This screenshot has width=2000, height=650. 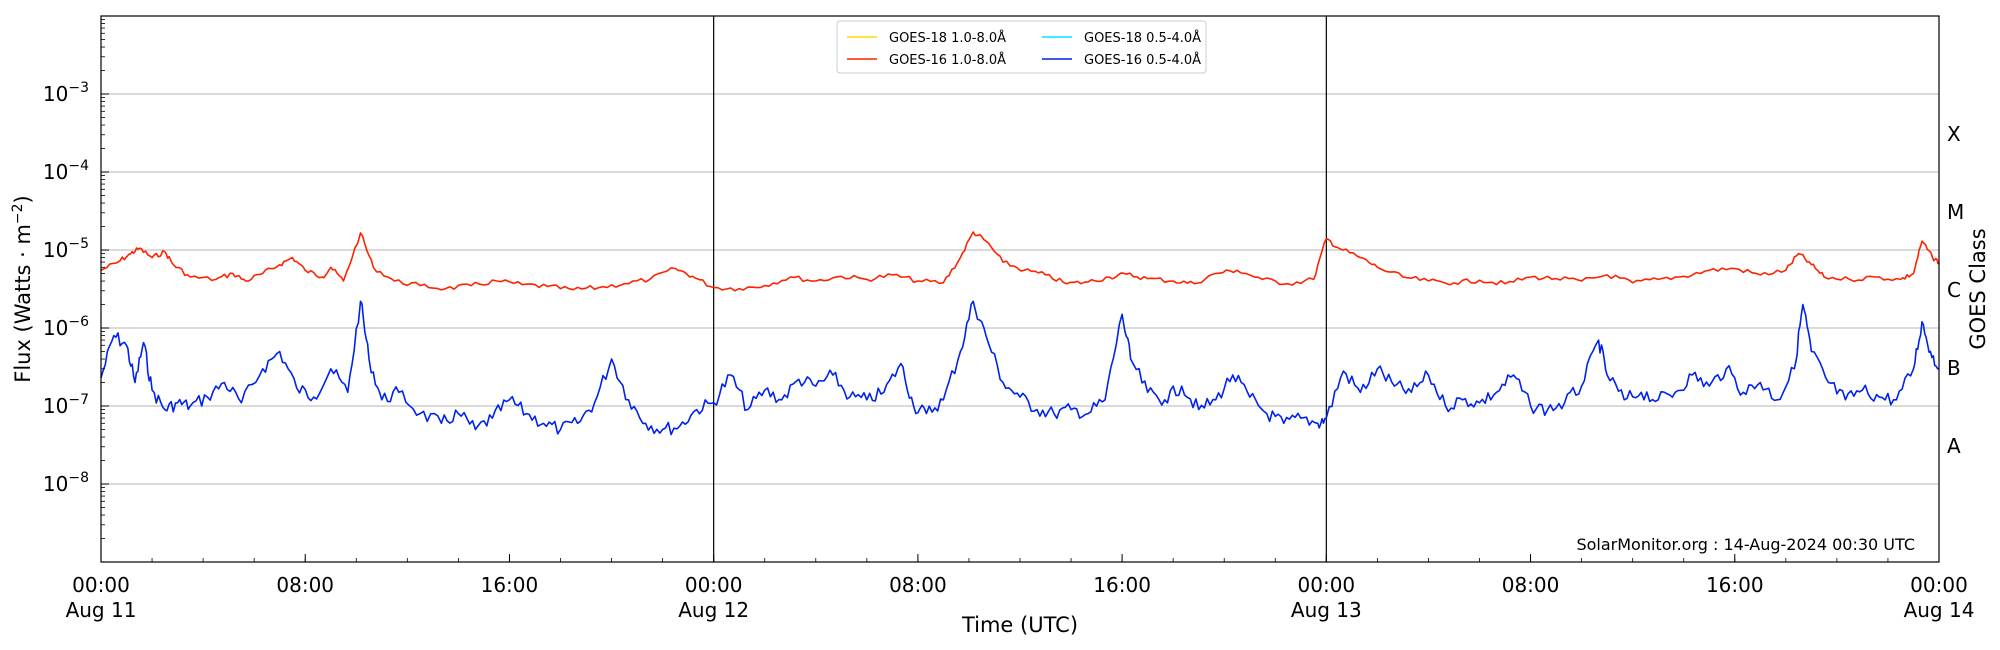 I want to click on x-tick-date-label: Aug 14, so click(x=1939, y=610).